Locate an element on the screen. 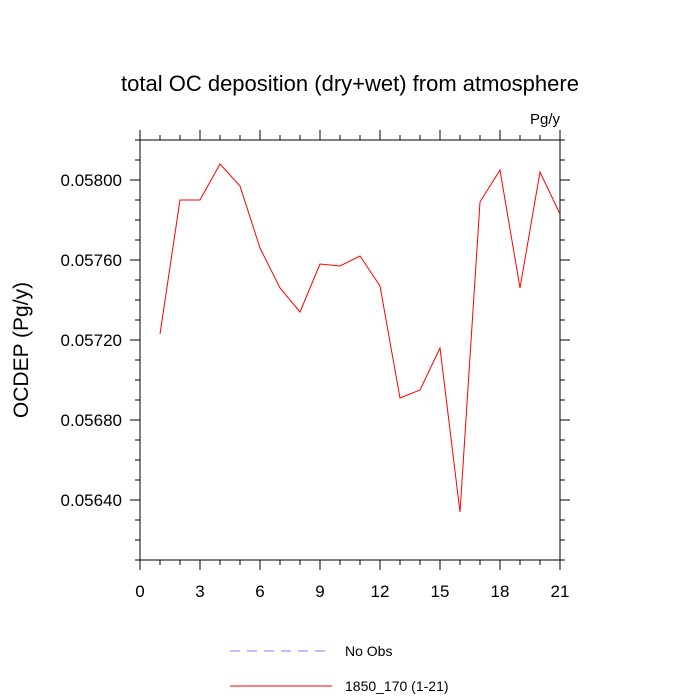 The image size is (700, 700). y-tick-label: 0.05640 is located at coordinates (91, 500).